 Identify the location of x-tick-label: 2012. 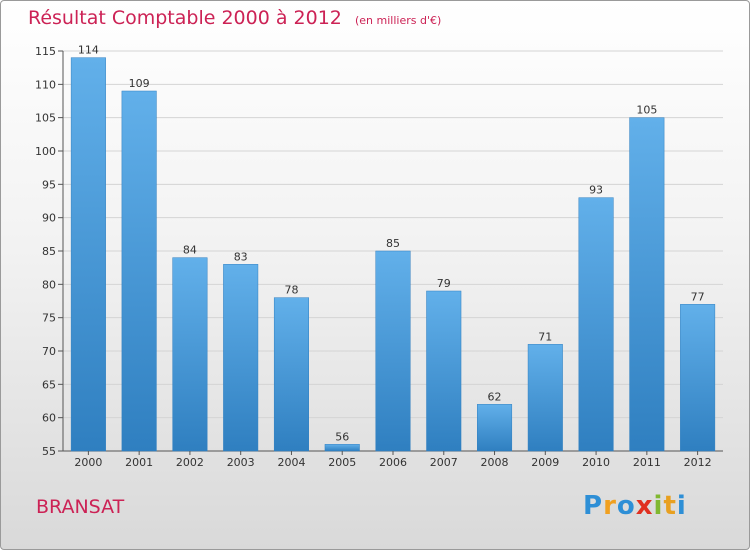
(698, 462).